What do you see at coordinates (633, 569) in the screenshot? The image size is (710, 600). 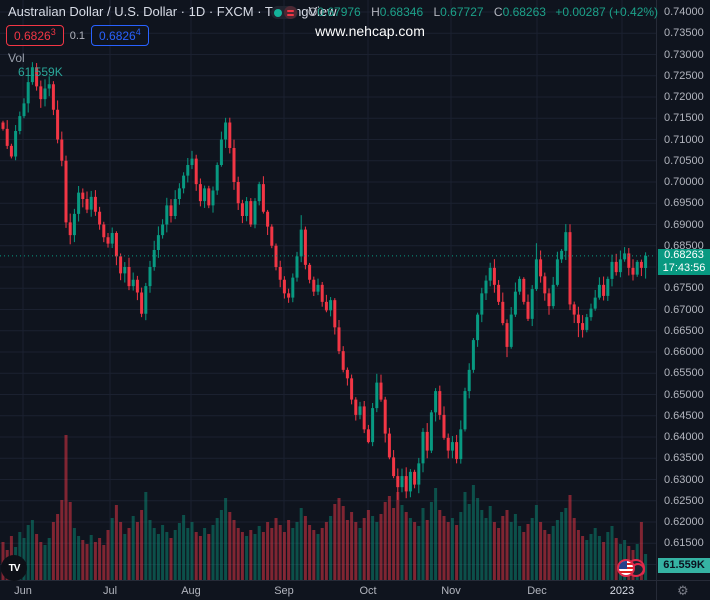 I see `currency-pair-logo` at bounding box center [633, 569].